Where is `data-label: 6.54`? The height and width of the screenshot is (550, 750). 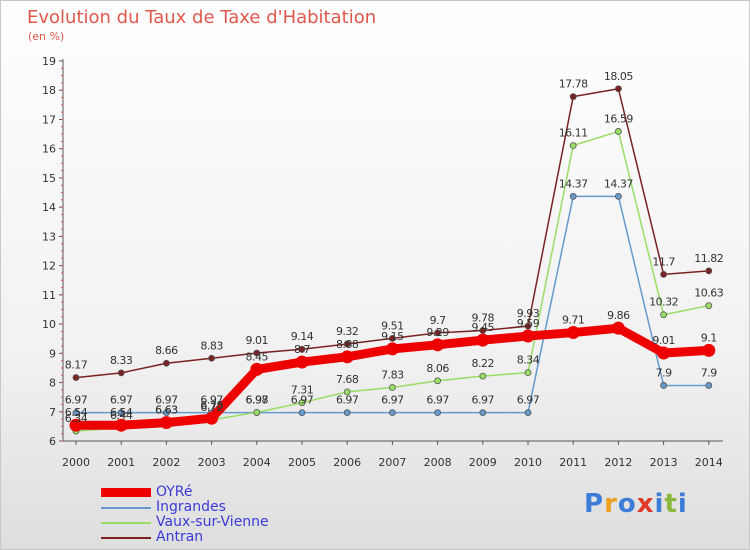
data-label: 6.54 is located at coordinates (121, 412).